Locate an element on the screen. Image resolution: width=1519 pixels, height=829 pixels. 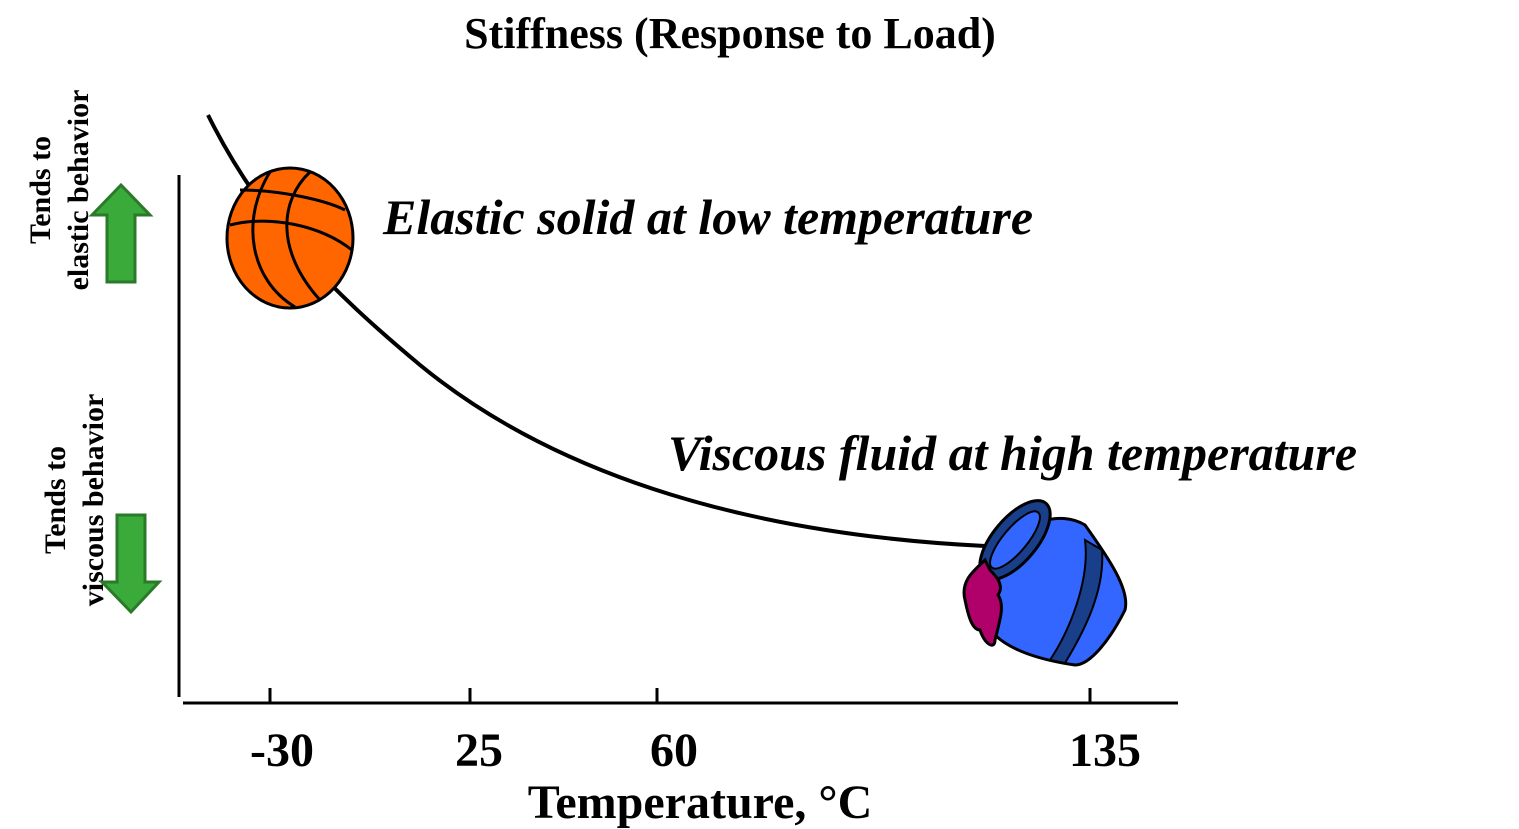
title: Stiffness (Response to Load) is located at coordinates (730, 33).